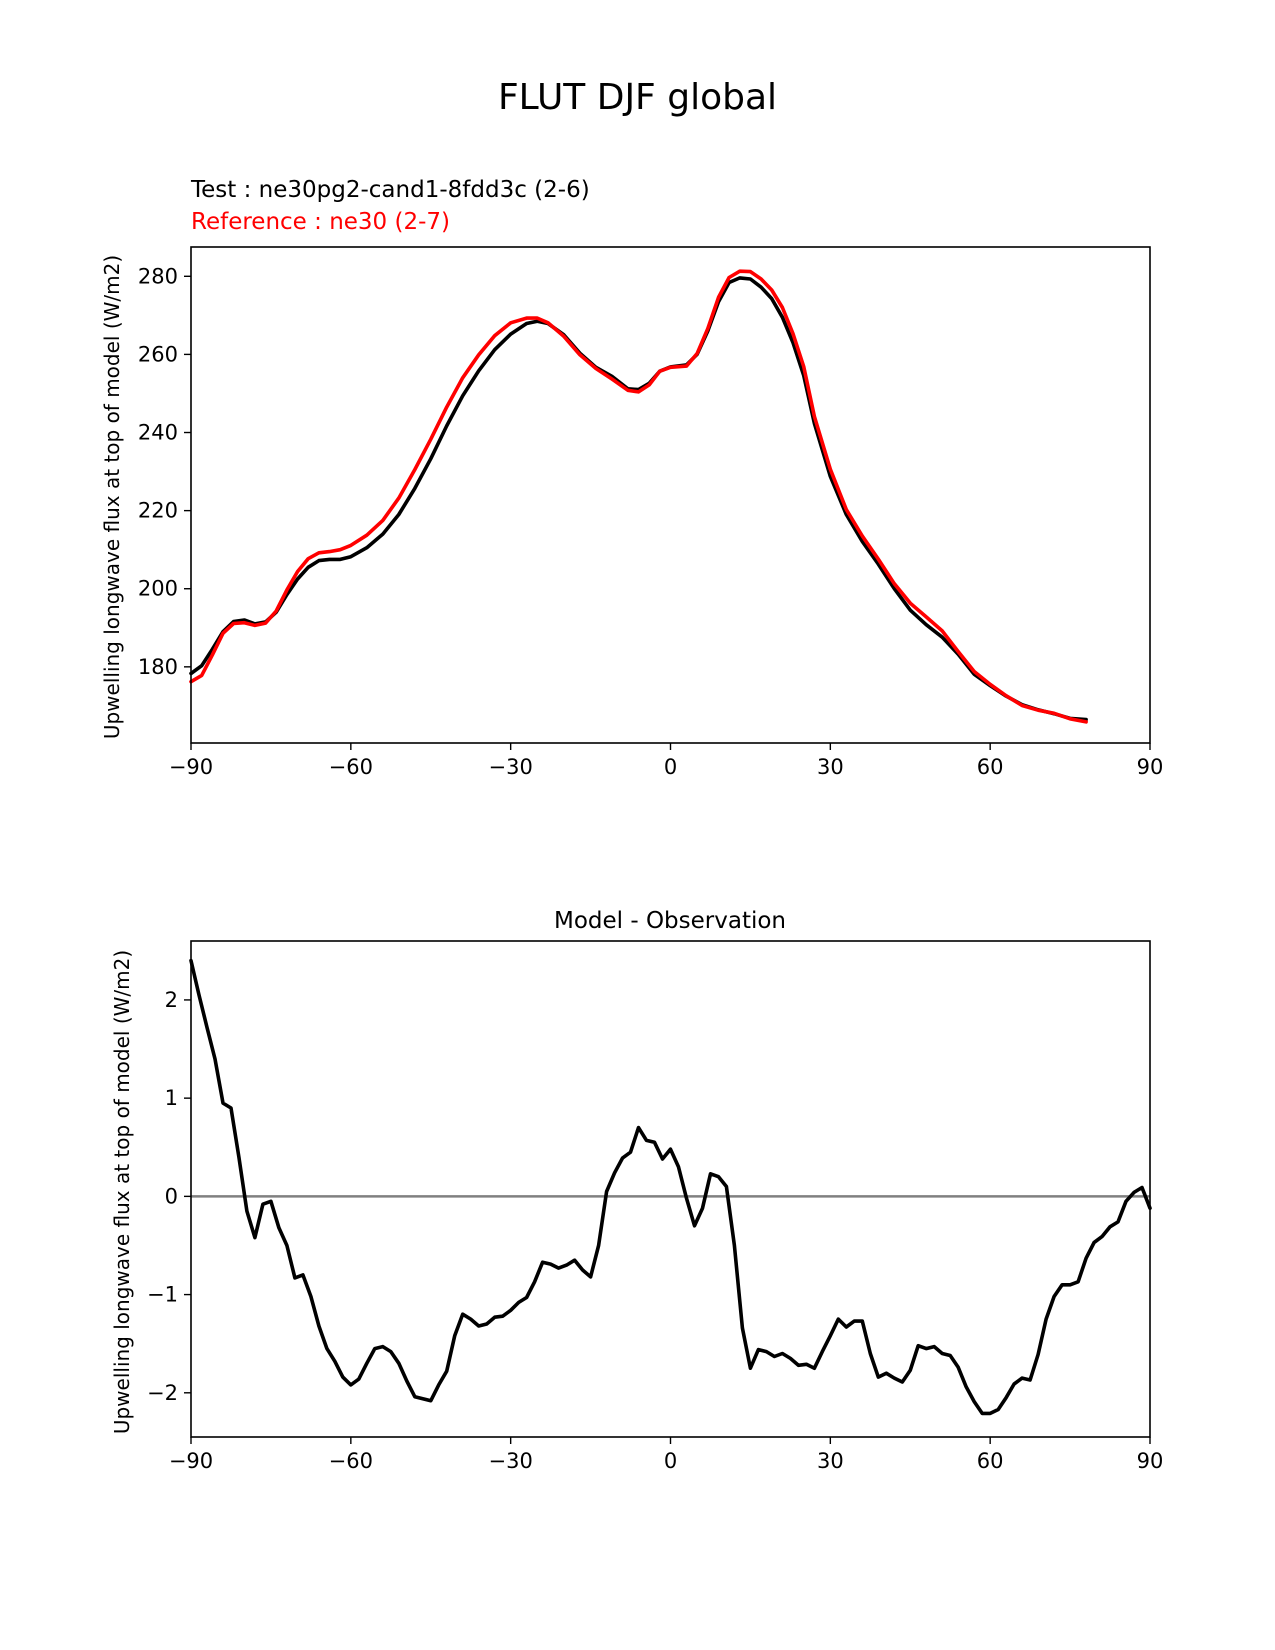 The height and width of the screenshot is (1650, 1275). I want to click on y-tick-label: 280, so click(158, 276).